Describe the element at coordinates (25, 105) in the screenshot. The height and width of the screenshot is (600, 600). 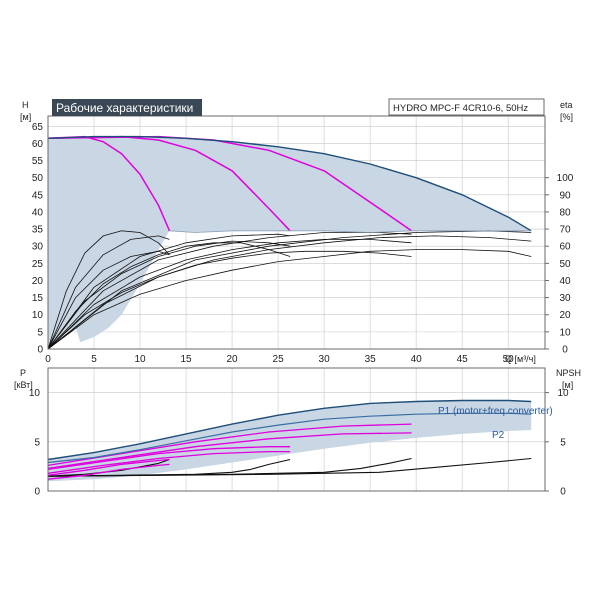
I see `y-axis-label-h: H` at that location.